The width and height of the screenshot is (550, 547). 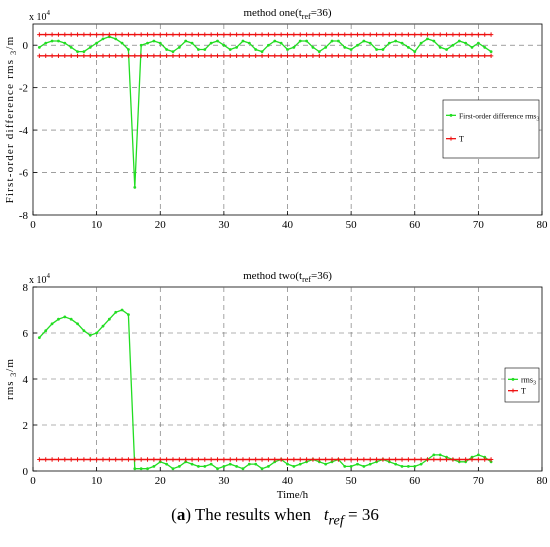 I want to click on legend: First-order difference rms3 T, so click(x=490, y=129).